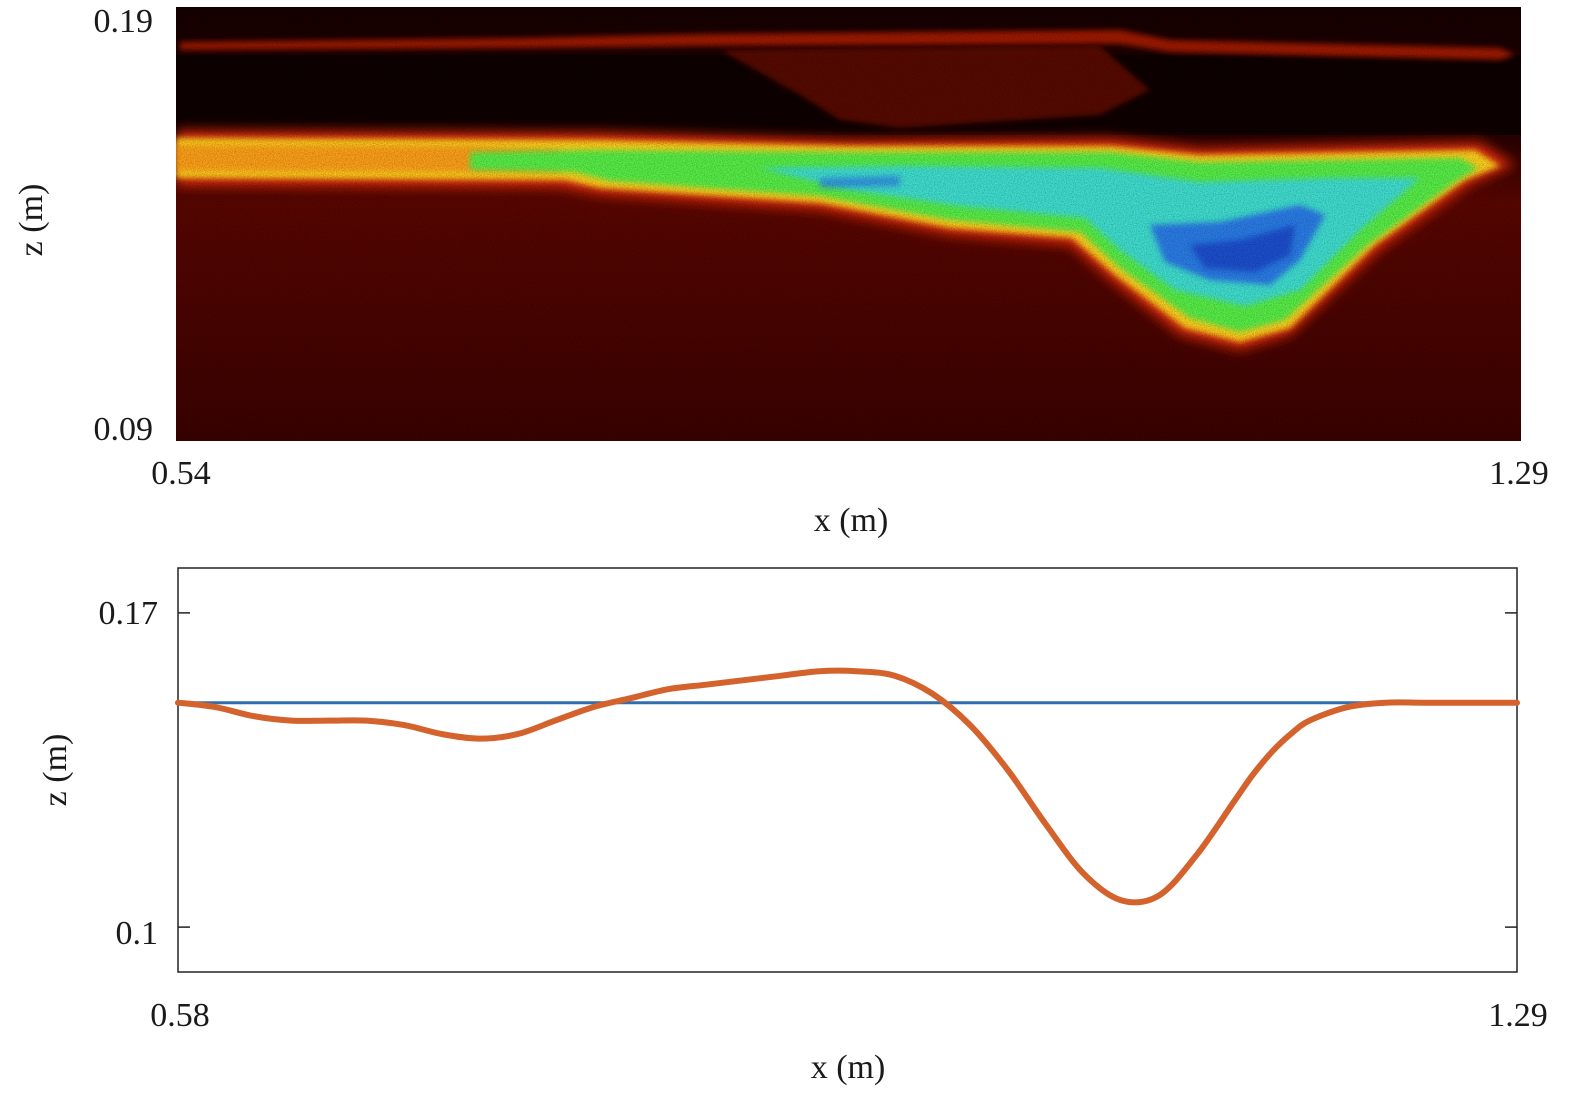  What do you see at coordinates (1518, 1015) in the screenshot?
I see `bottom-x-tick-label-max: 1.29` at bounding box center [1518, 1015].